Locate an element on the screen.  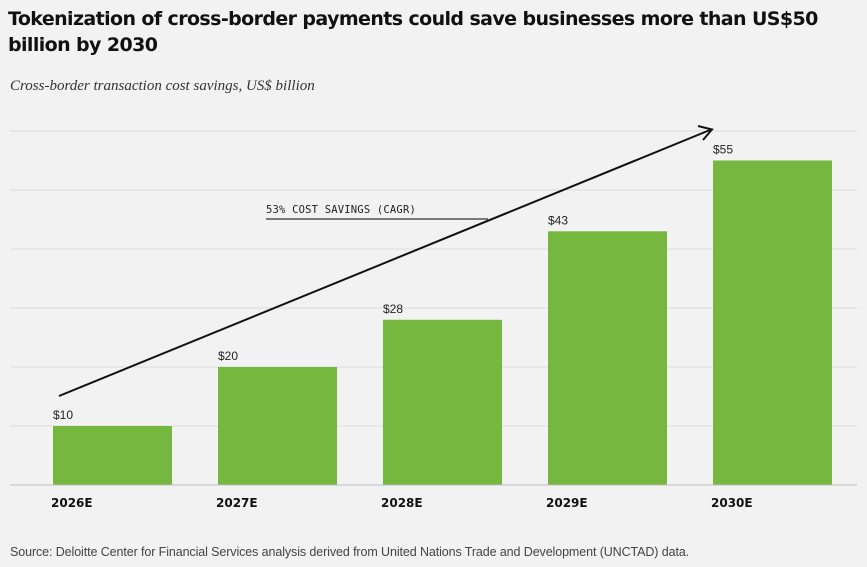
value-label: $20 is located at coordinates (228, 356).